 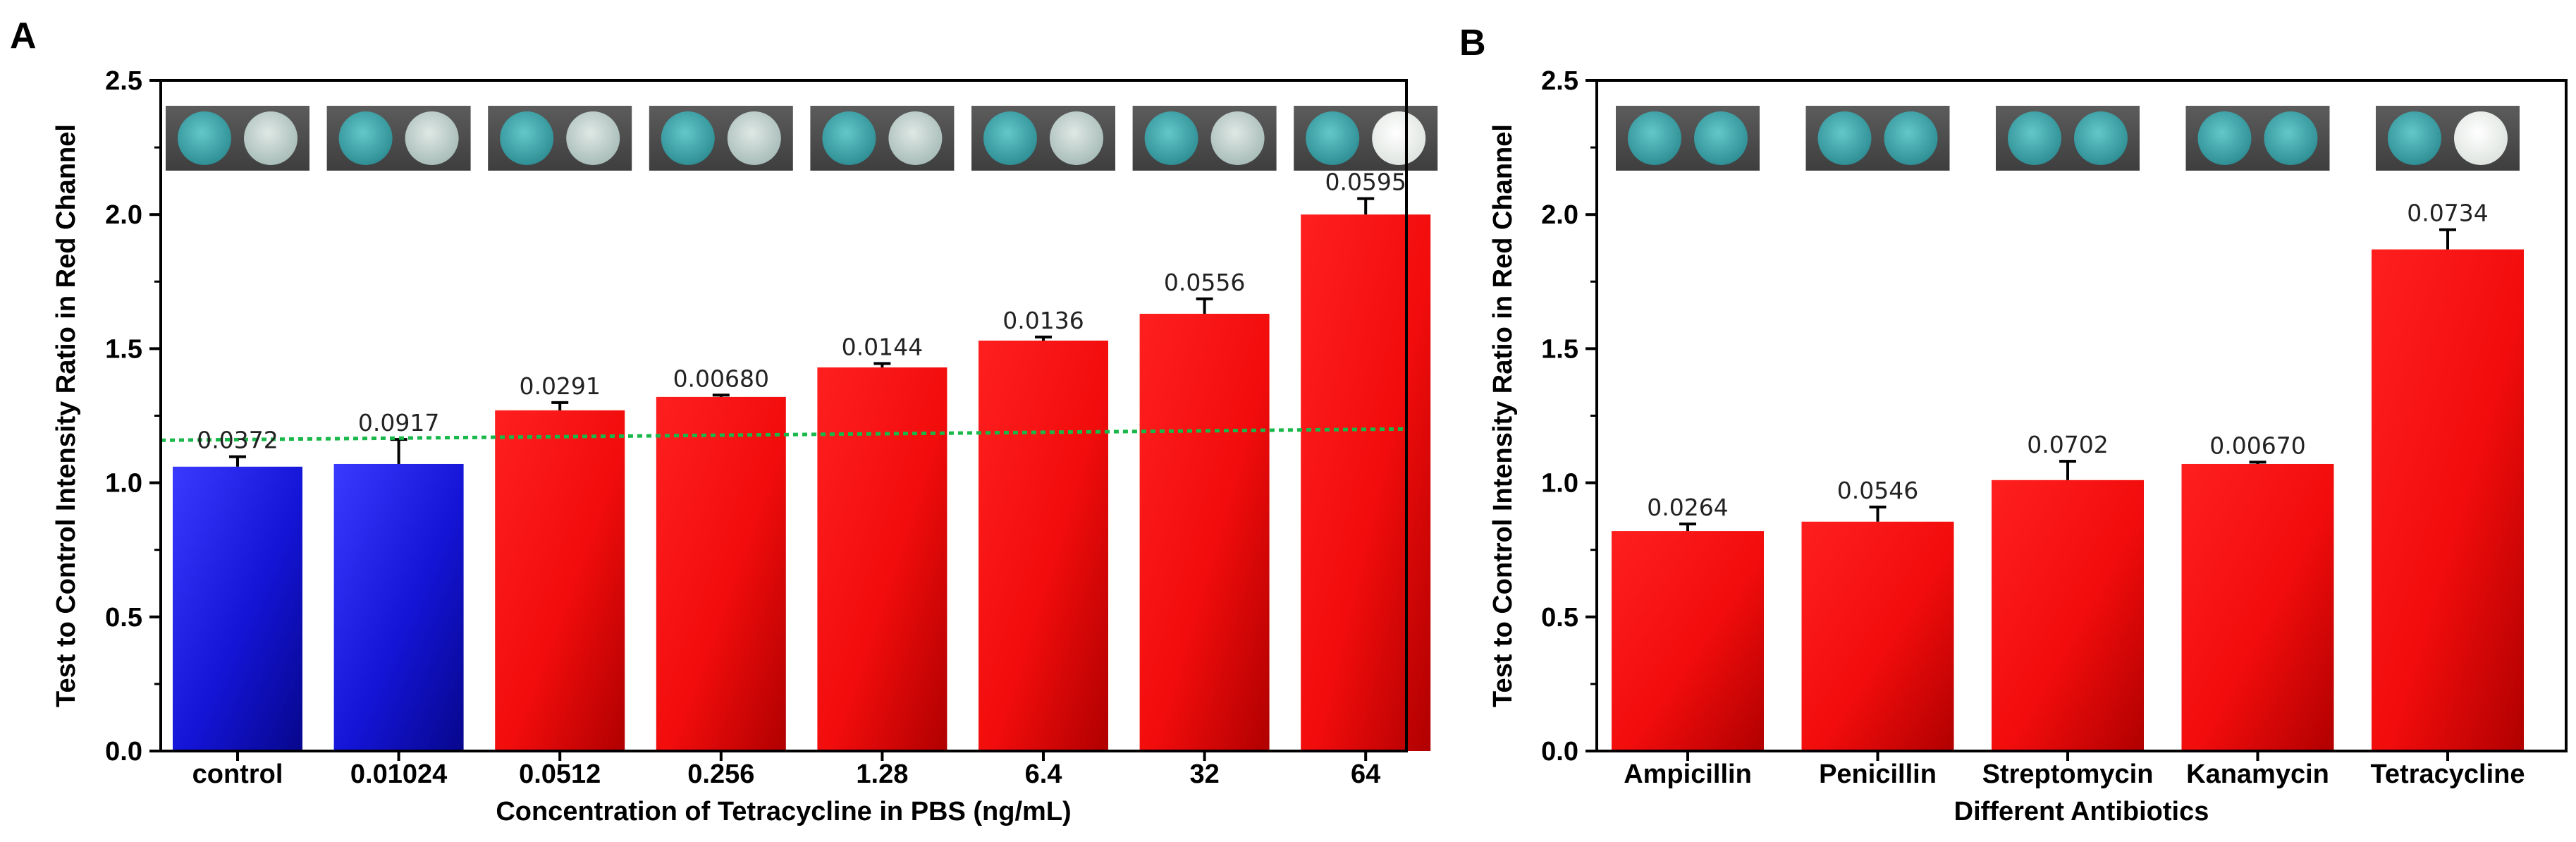 What do you see at coordinates (1559, 81) in the screenshot?
I see `b-y-tick-label: 2.5` at bounding box center [1559, 81].